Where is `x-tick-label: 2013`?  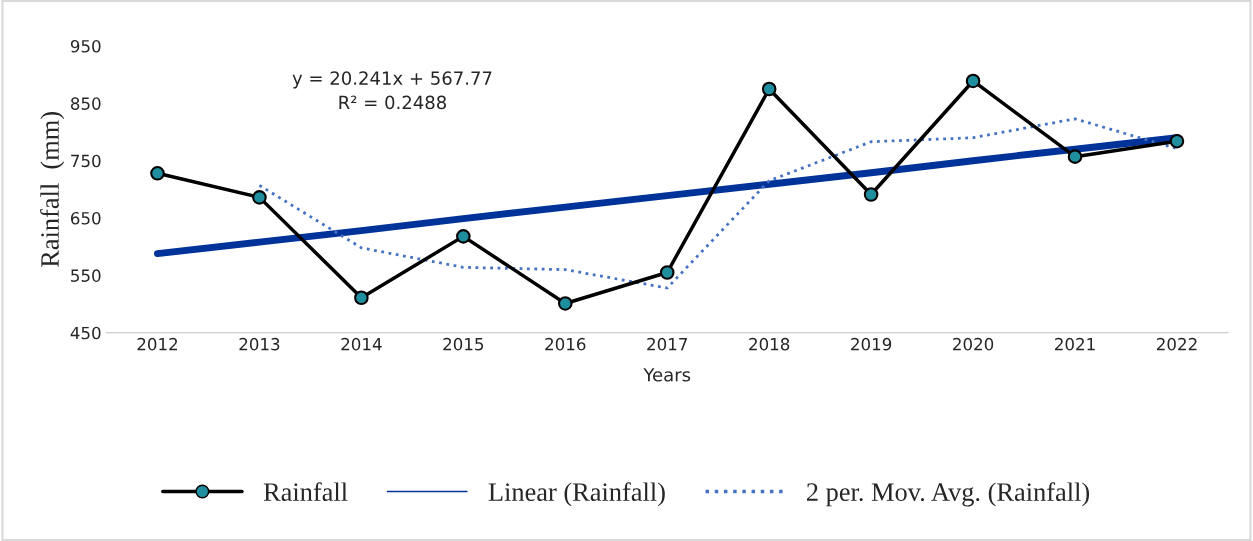 x-tick-label: 2013 is located at coordinates (259, 344).